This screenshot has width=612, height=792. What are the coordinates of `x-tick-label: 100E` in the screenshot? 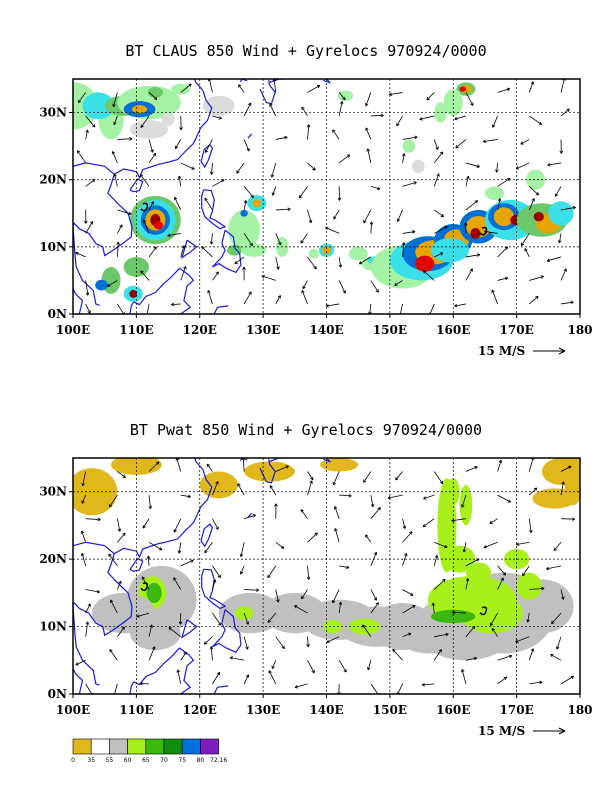 It's located at (73, 330).